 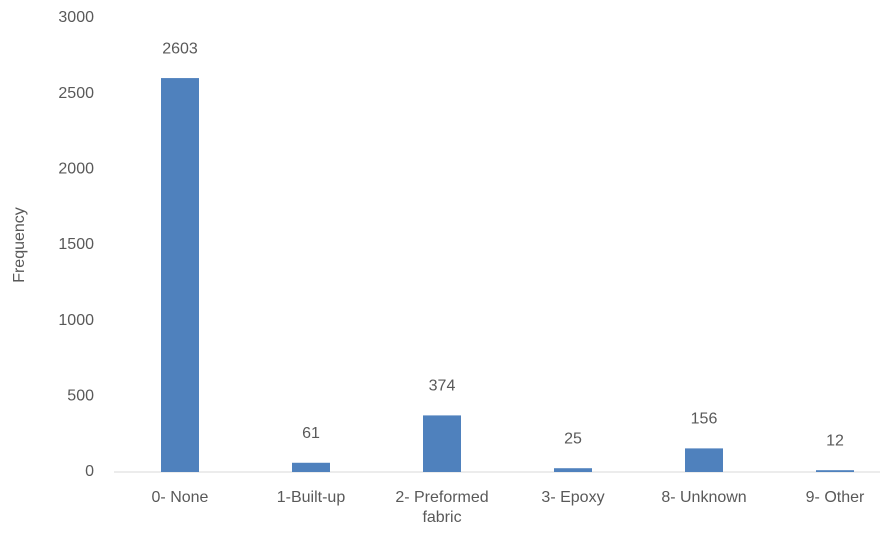 What do you see at coordinates (442, 386) in the screenshot?
I see `data-label: 374` at bounding box center [442, 386].